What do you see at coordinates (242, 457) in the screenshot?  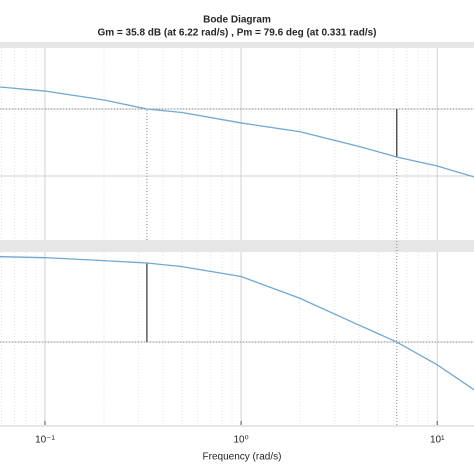 I see `x-axis-label: Frequency (rad/s)` at bounding box center [242, 457].